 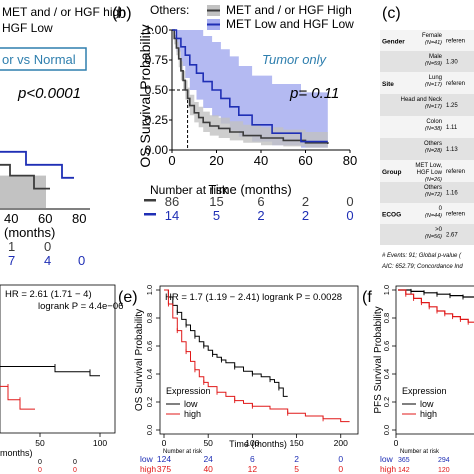 What do you see at coordinates (172, 201) in the screenshot?
I see `panel-b-risk-gray-value: 86` at bounding box center [172, 201].